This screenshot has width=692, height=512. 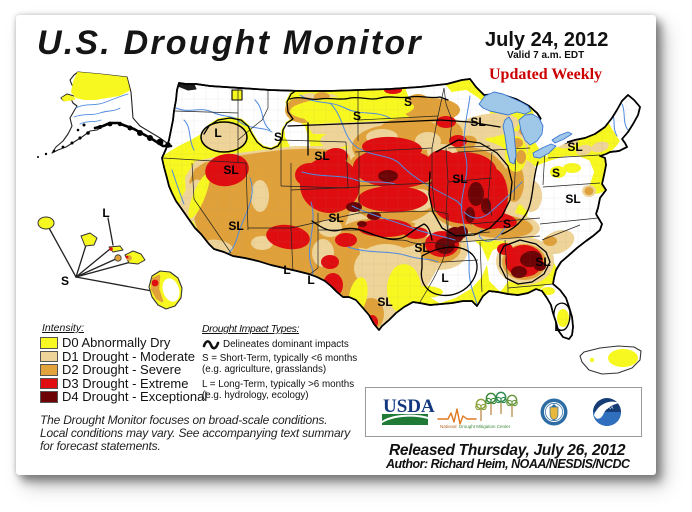 I want to click on svg-text: USDA, so click(x=409, y=406).